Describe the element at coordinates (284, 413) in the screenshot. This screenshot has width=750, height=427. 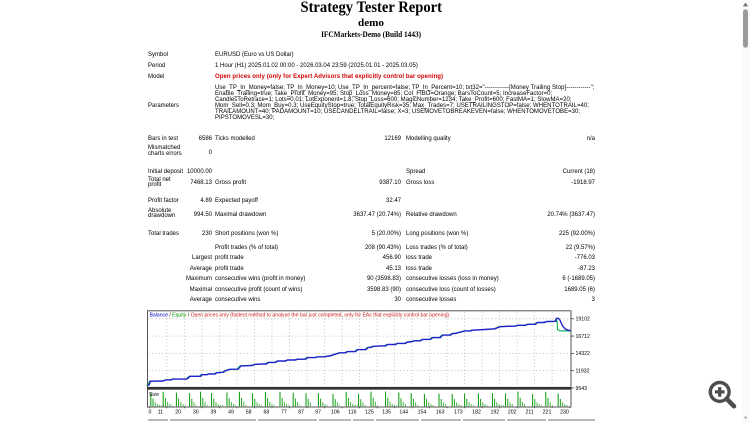
I see `svg-text: 77` at that location.